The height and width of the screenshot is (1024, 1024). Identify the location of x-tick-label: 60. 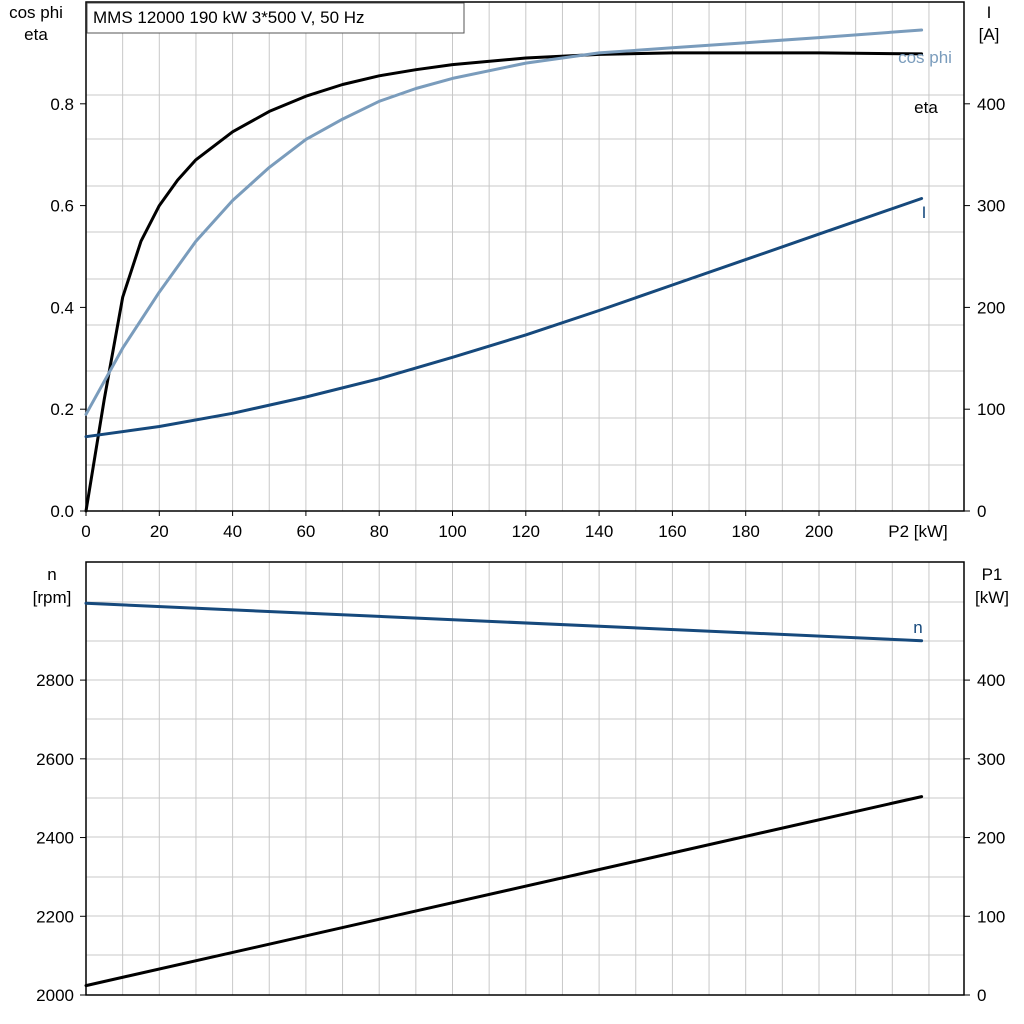
(305, 531).